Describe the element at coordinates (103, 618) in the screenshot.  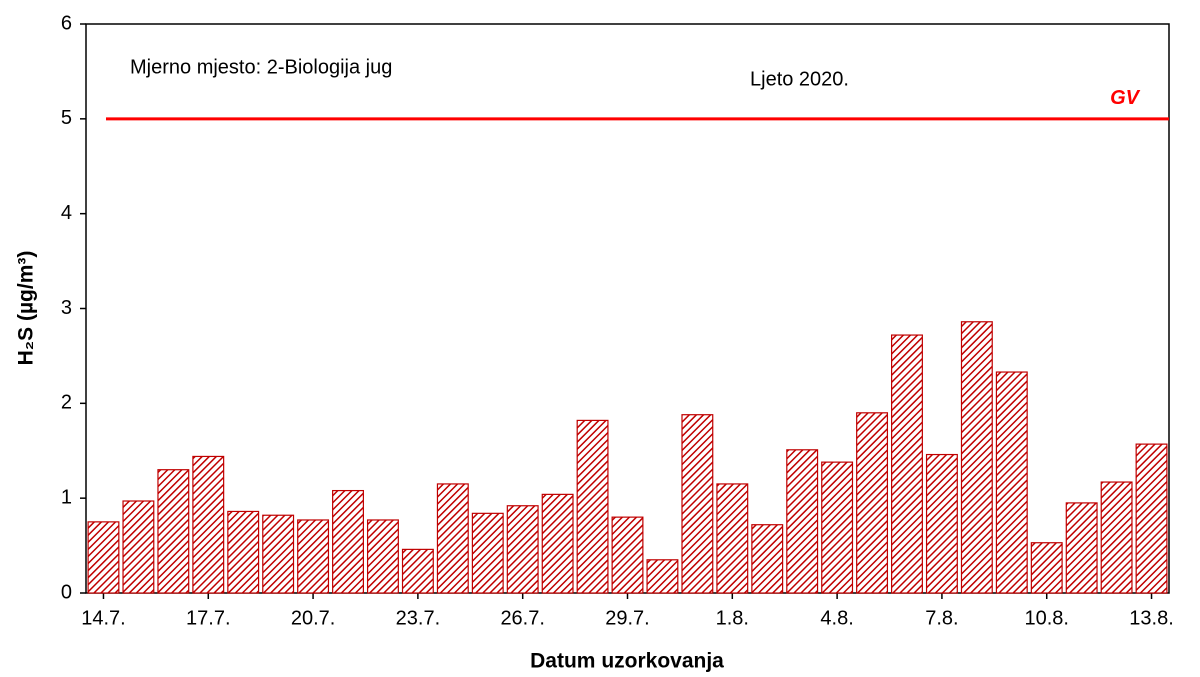
I see `x-tick-label: 14.7.` at that location.